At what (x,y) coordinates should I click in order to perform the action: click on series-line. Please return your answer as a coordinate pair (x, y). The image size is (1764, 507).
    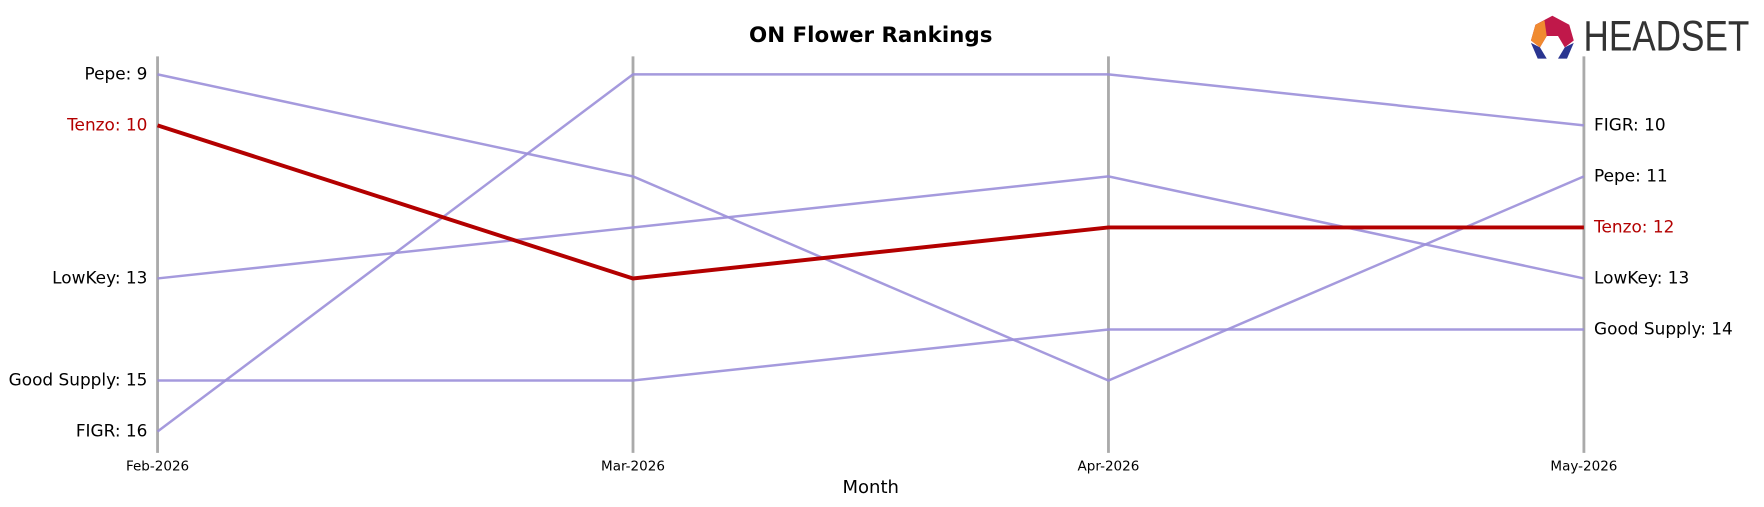
    Looking at the image, I should click on (870, 355).